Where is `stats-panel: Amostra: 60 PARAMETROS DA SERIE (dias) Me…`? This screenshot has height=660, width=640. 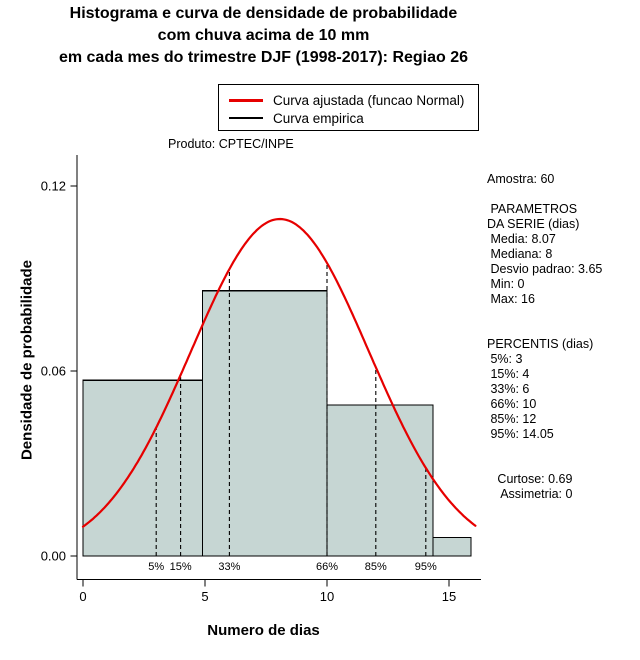 stats-panel: Amostra: 60 PARAMETROS DA SERIE (dias) Me… is located at coordinates (544, 337).